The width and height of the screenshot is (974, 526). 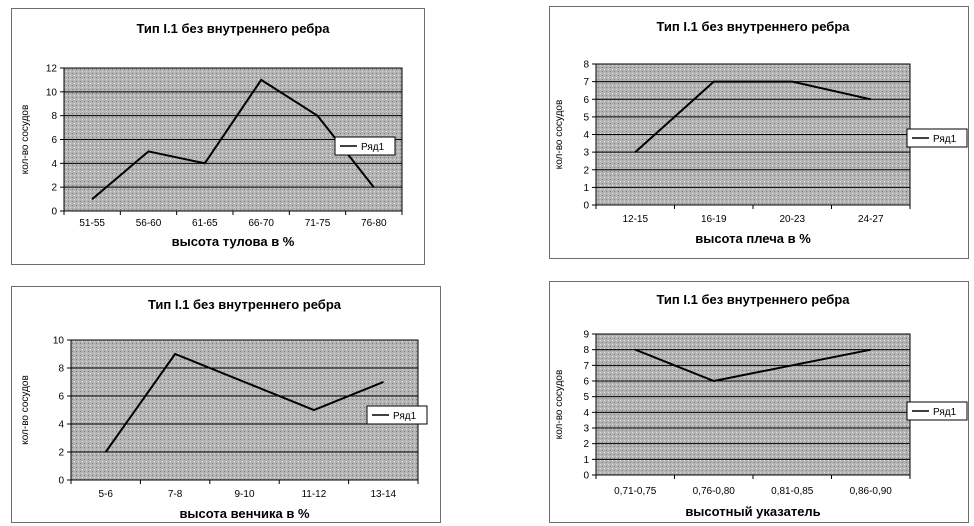 I want to click on x-axis-label: высота тулова в %, so click(x=233, y=241).